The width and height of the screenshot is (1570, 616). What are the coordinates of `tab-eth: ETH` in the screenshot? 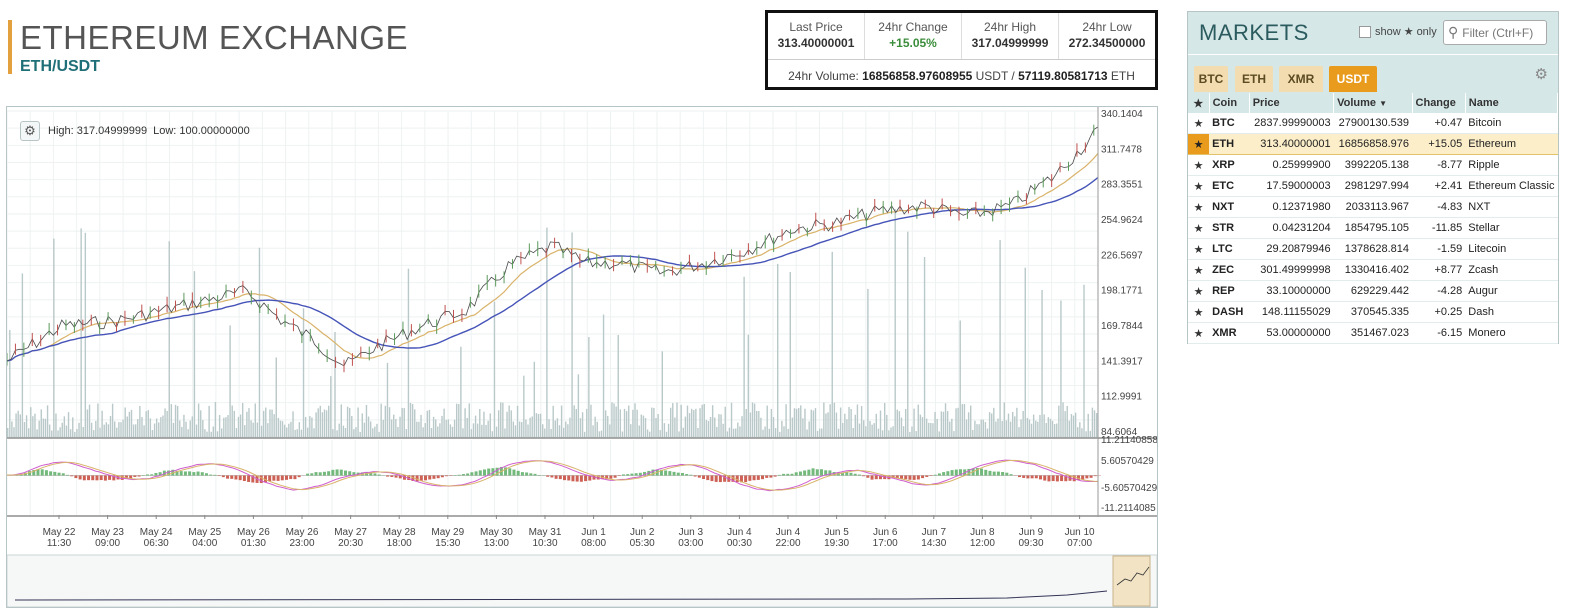 It's located at (1254, 79).